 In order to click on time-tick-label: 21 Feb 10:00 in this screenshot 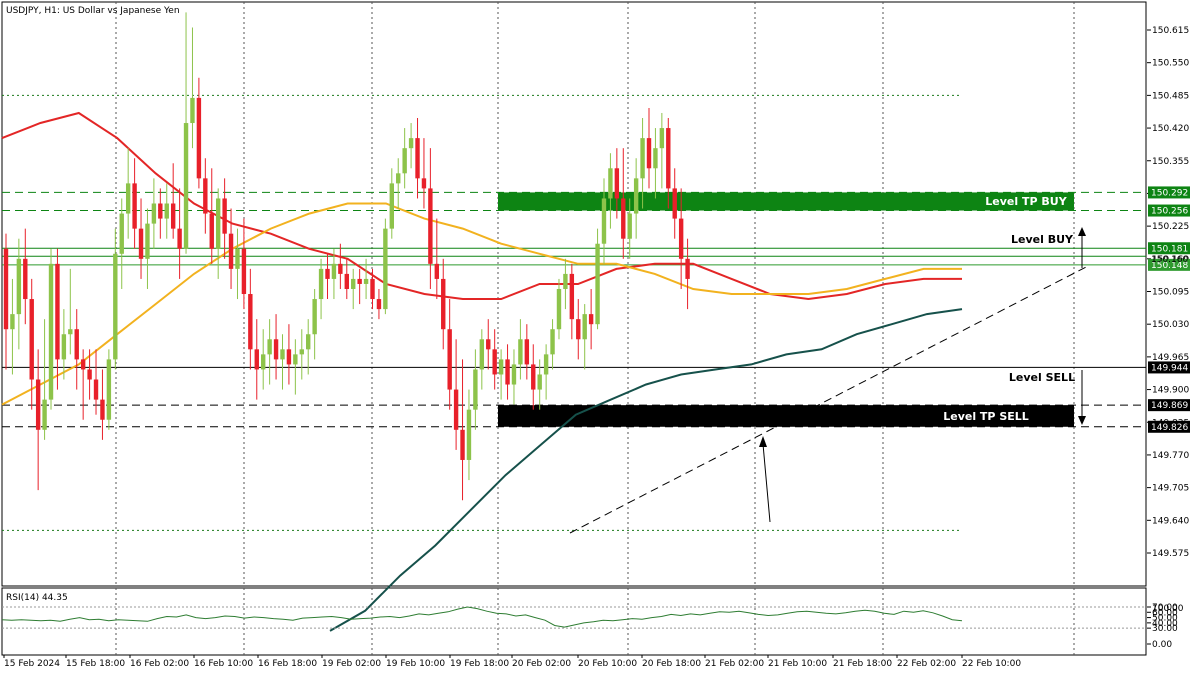, I will do `click(797, 664)`.